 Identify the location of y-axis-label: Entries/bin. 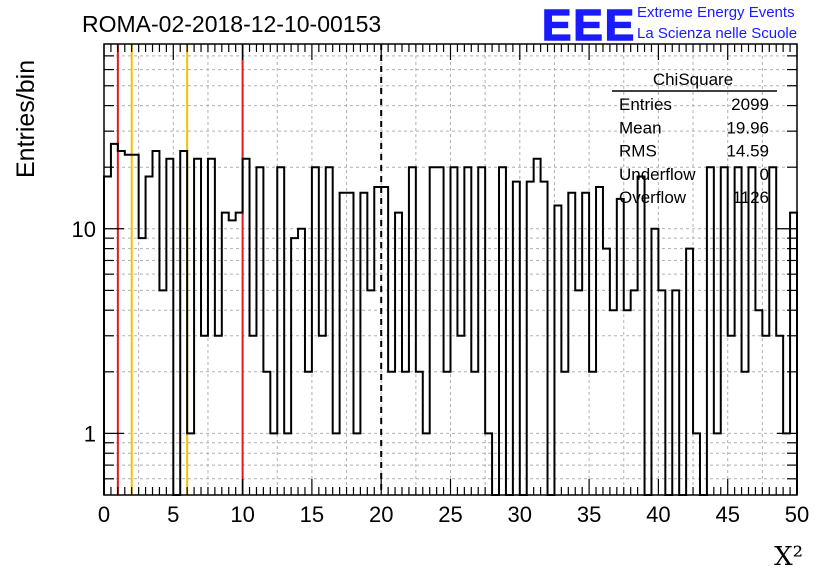
(26, 119).